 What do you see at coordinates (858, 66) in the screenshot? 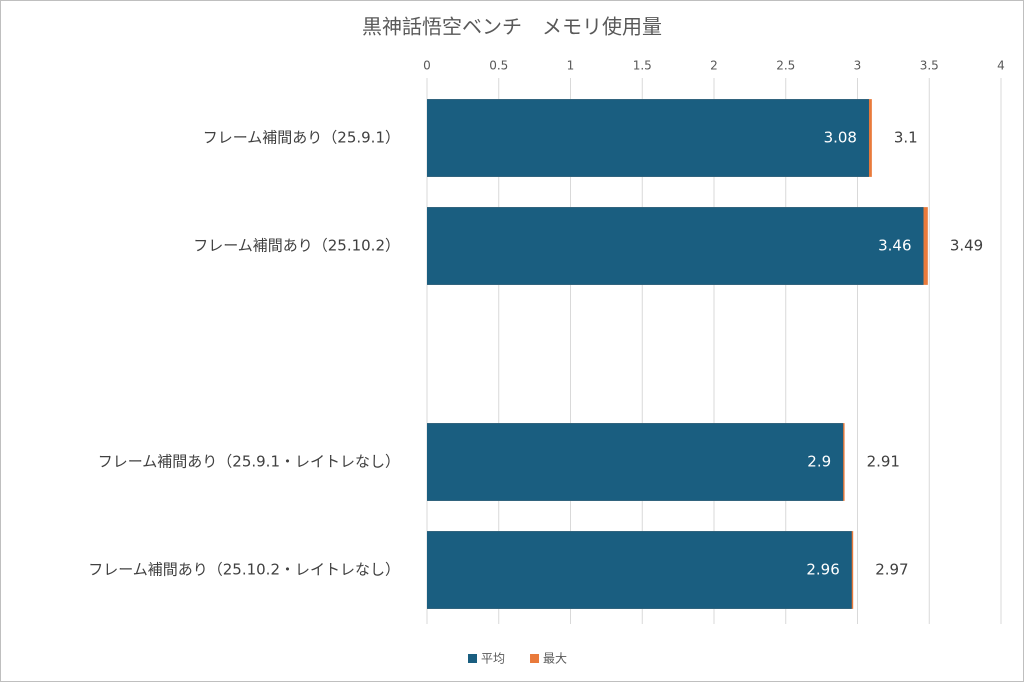
I see `x-tick-label: 3` at bounding box center [858, 66].